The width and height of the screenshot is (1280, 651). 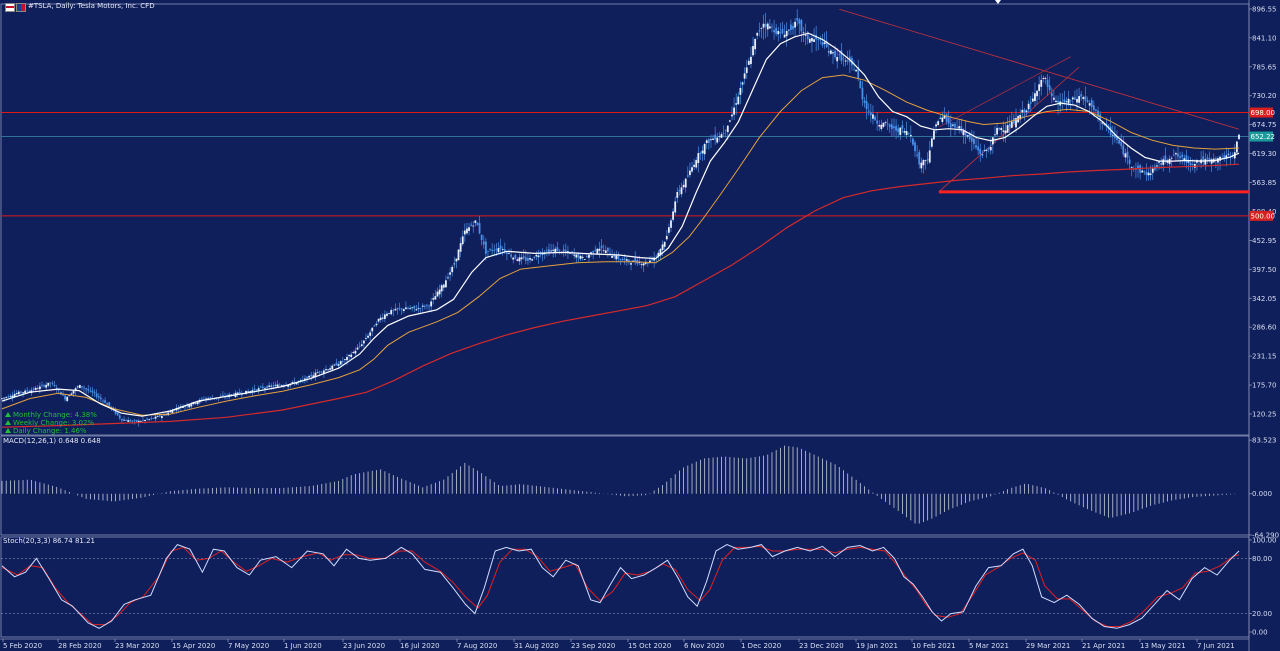 I want to click on price-tick-label: 452.95, so click(x=1264, y=241).